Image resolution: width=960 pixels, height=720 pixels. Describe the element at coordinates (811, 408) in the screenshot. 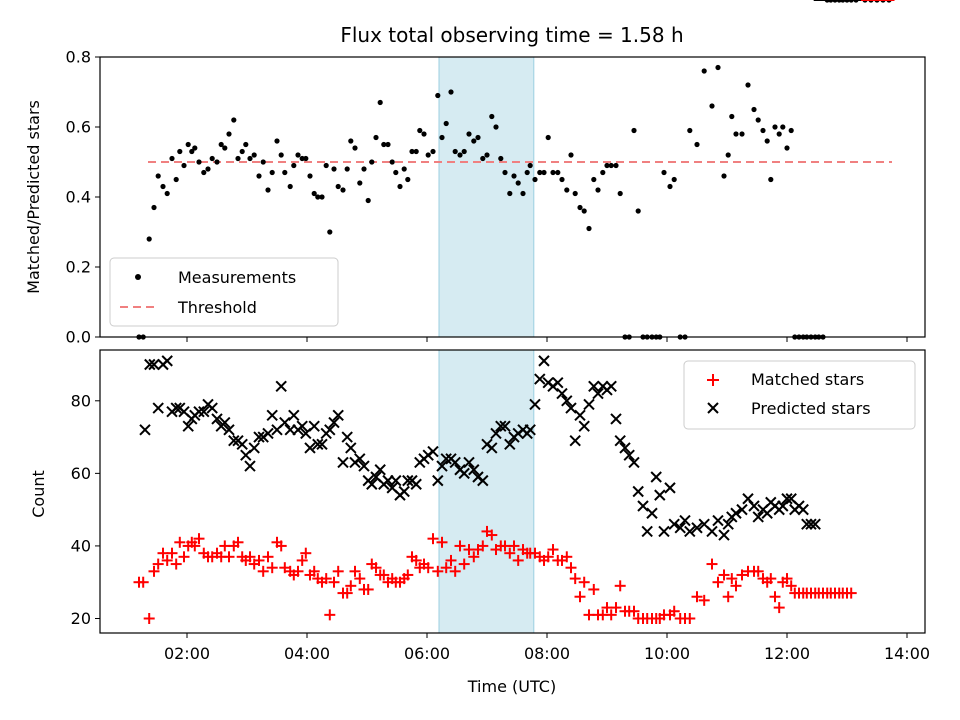

I see `legend-predicted-label: Predicted stars` at that location.